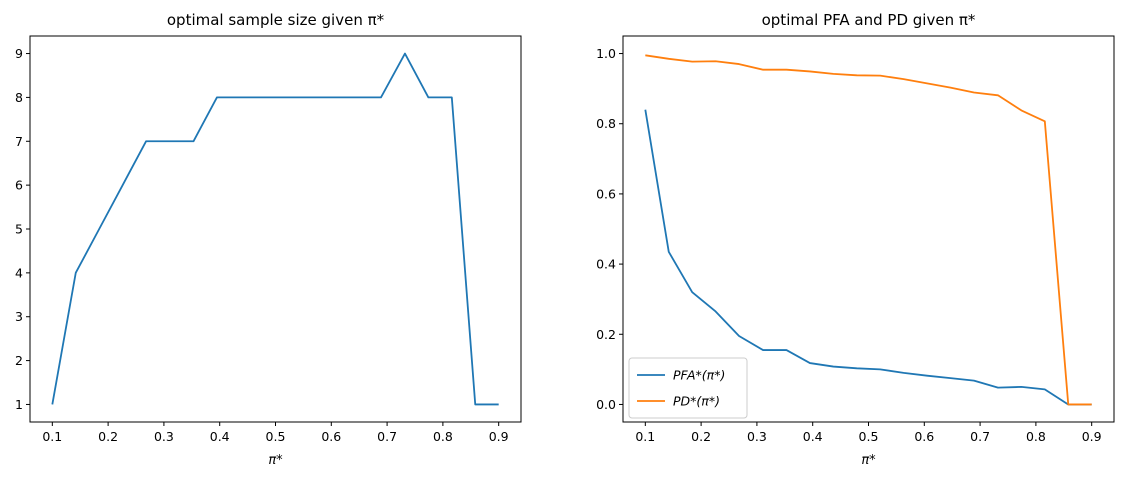 This screenshot has height=478, width=1123. What do you see at coordinates (869, 20) in the screenshot?
I see `chart-title: optimal PFA and PD given π*` at bounding box center [869, 20].